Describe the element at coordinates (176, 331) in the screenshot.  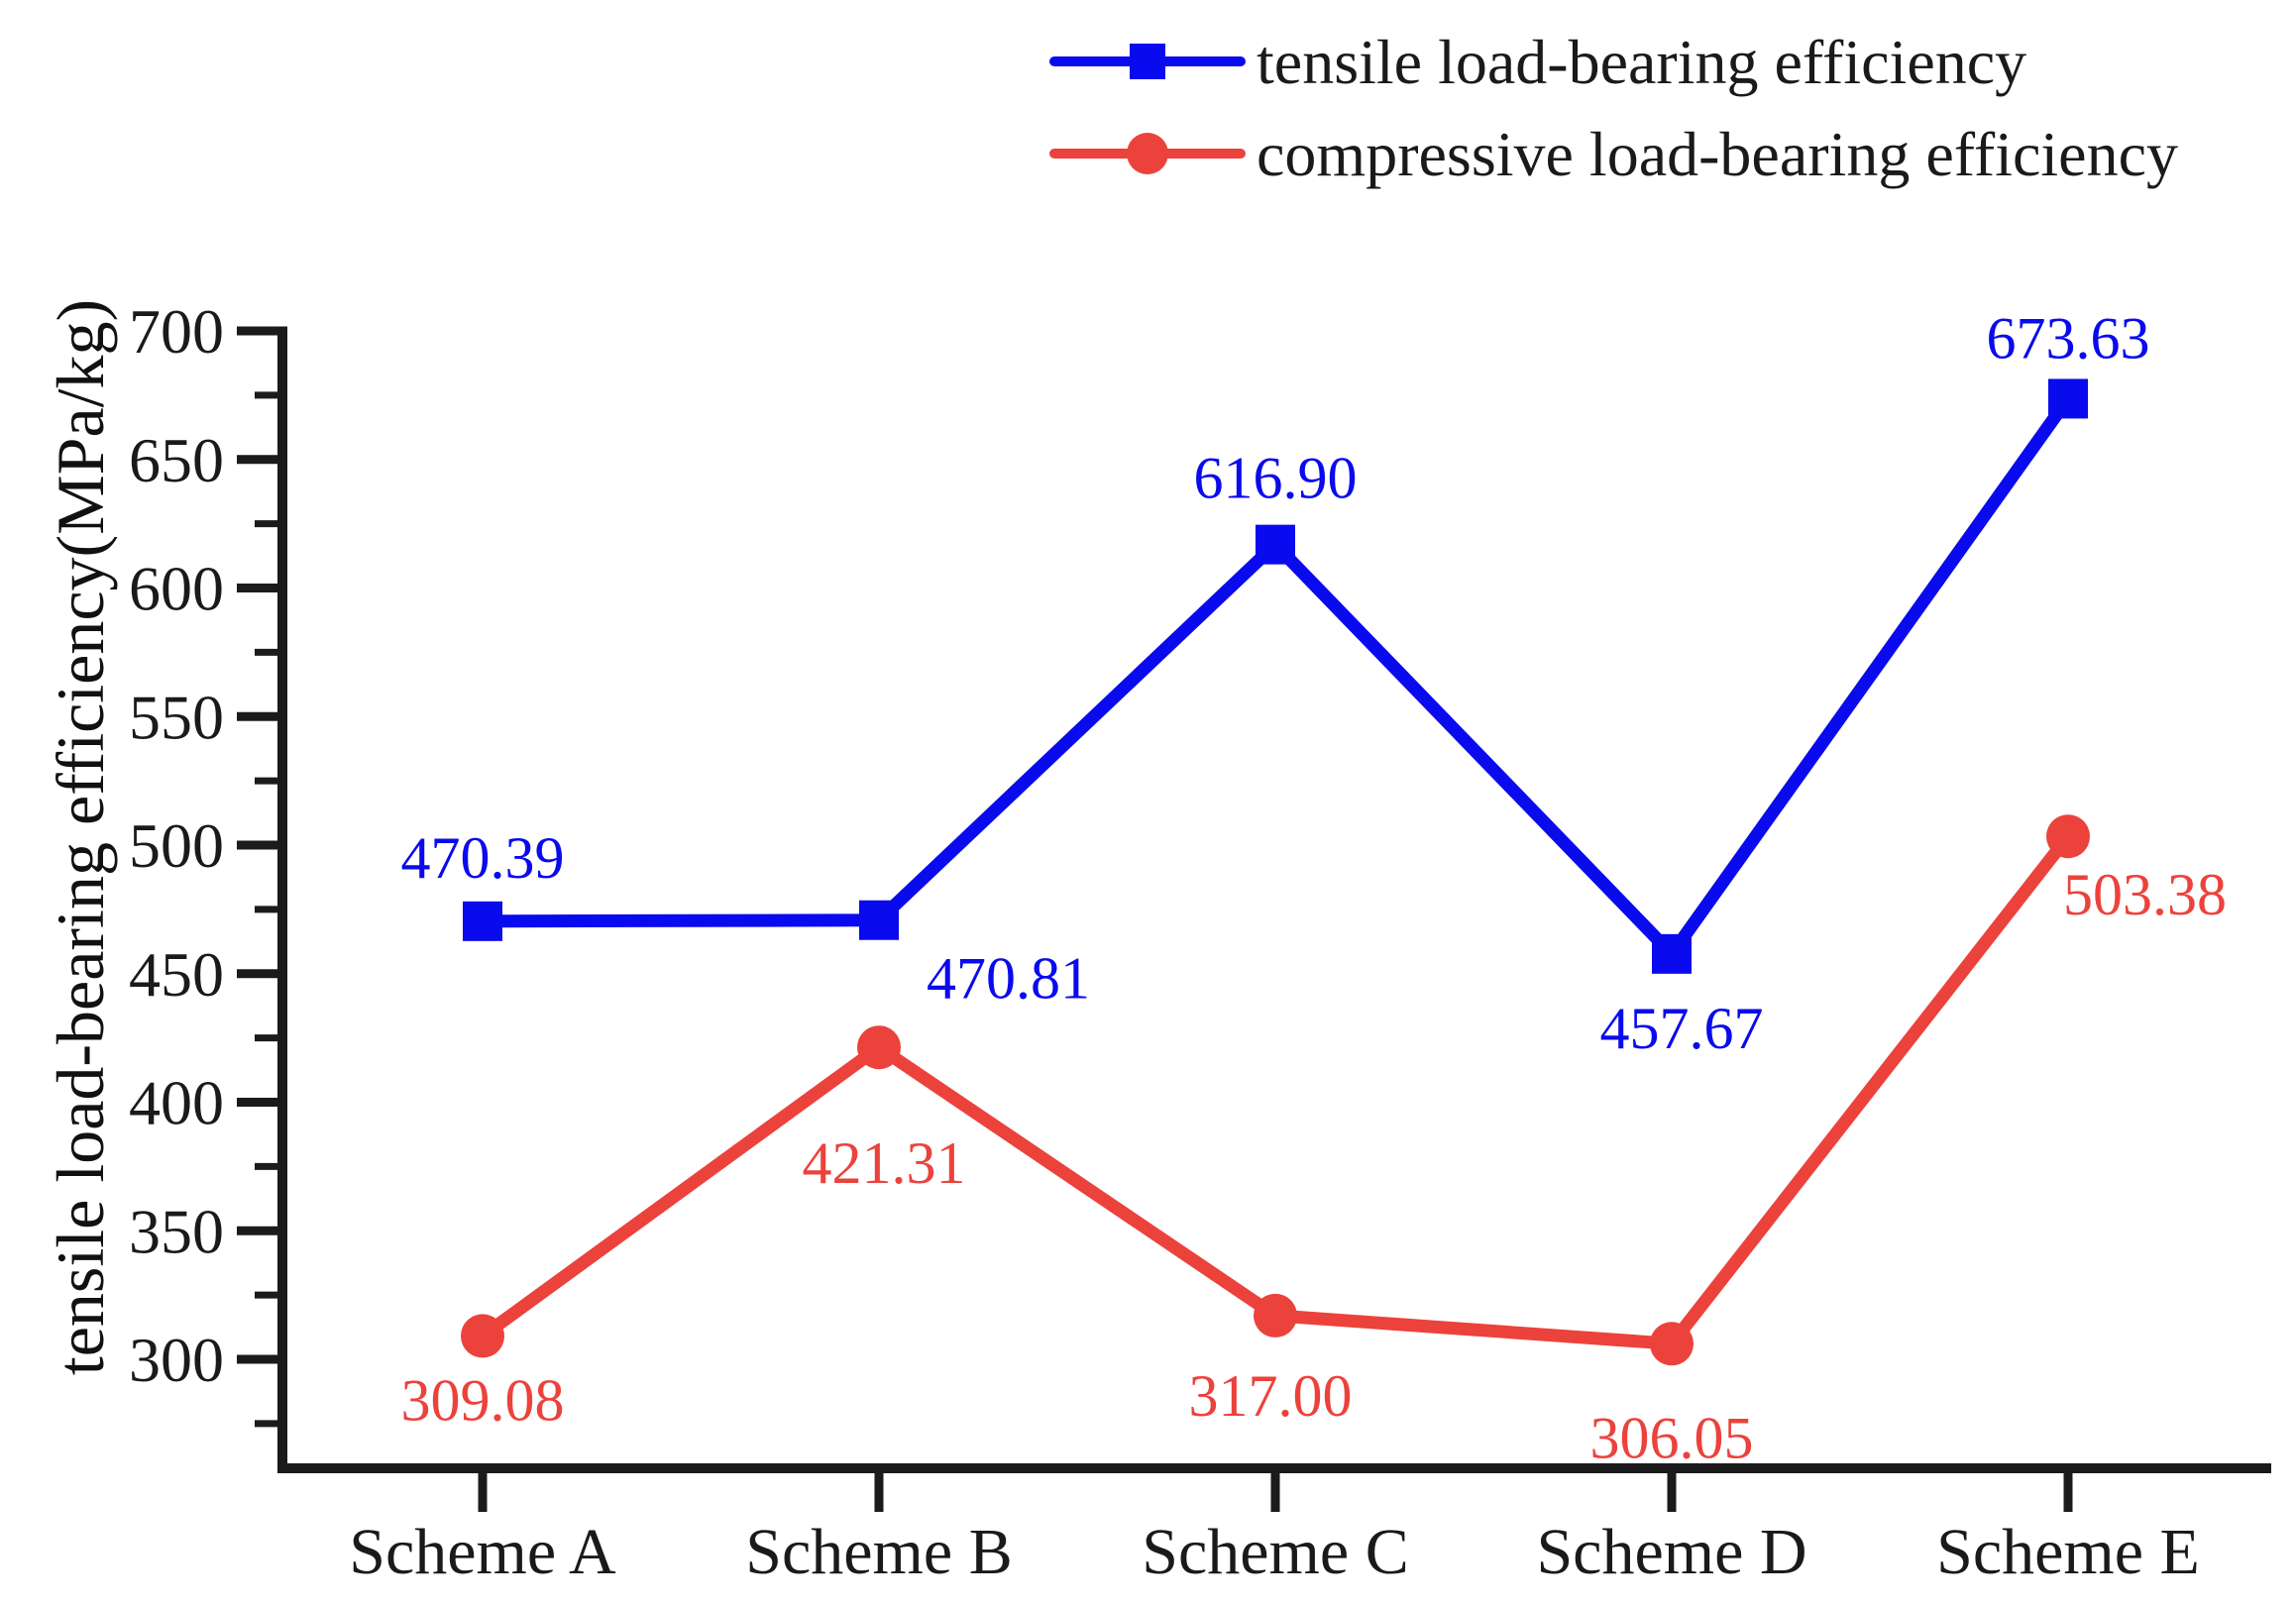
I see `y-tick-label: 700` at that location.